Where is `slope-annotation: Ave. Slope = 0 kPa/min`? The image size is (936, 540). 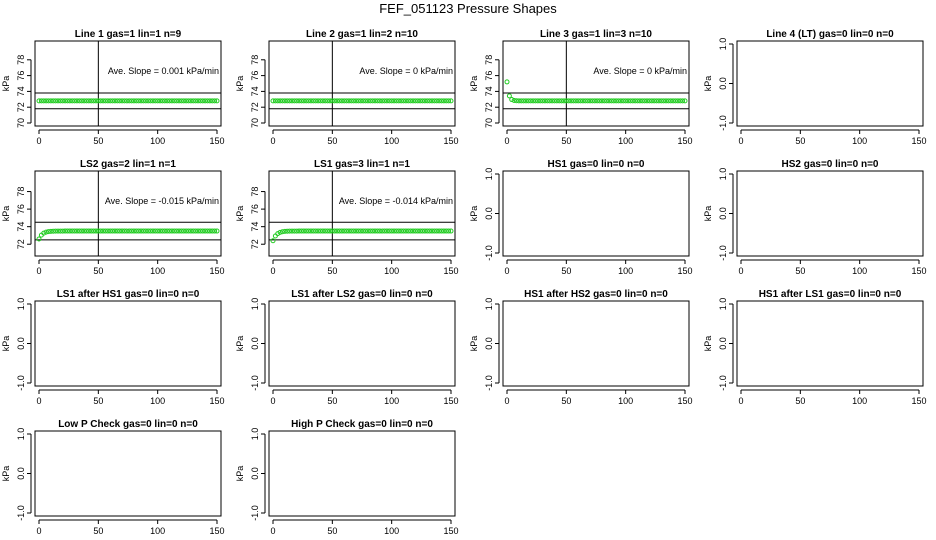 slope-annotation: Ave. Slope = 0 kPa/min is located at coordinates (406, 71).